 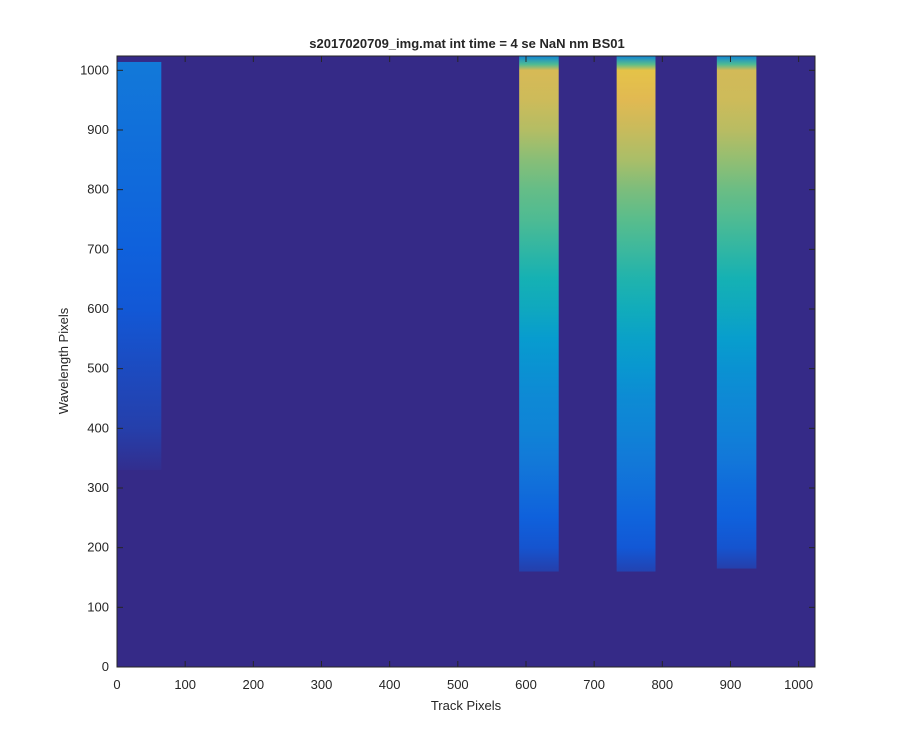 I want to click on x-tick-label: 500, so click(x=458, y=684).